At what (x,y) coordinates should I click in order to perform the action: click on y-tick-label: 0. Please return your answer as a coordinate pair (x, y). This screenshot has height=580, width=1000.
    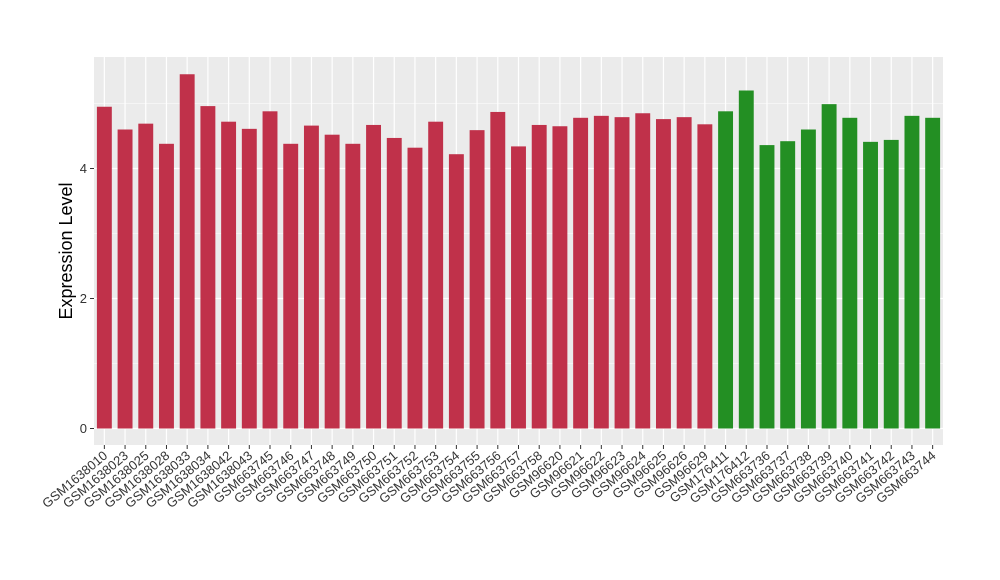
    Looking at the image, I should click on (83, 428).